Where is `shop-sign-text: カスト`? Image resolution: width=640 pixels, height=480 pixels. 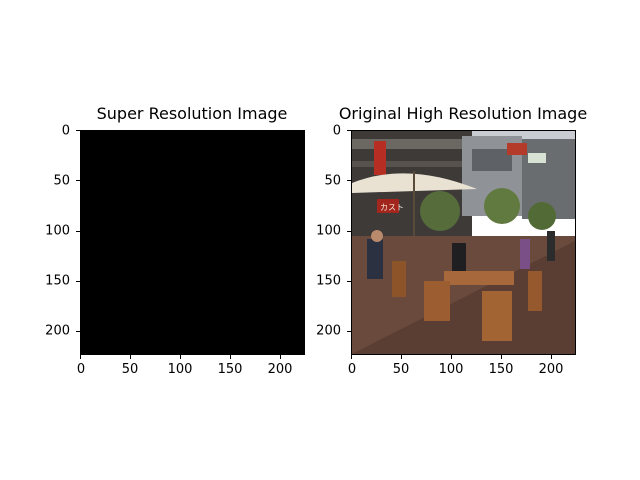 shop-sign-text: カスト is located at coordinates (392, 207).